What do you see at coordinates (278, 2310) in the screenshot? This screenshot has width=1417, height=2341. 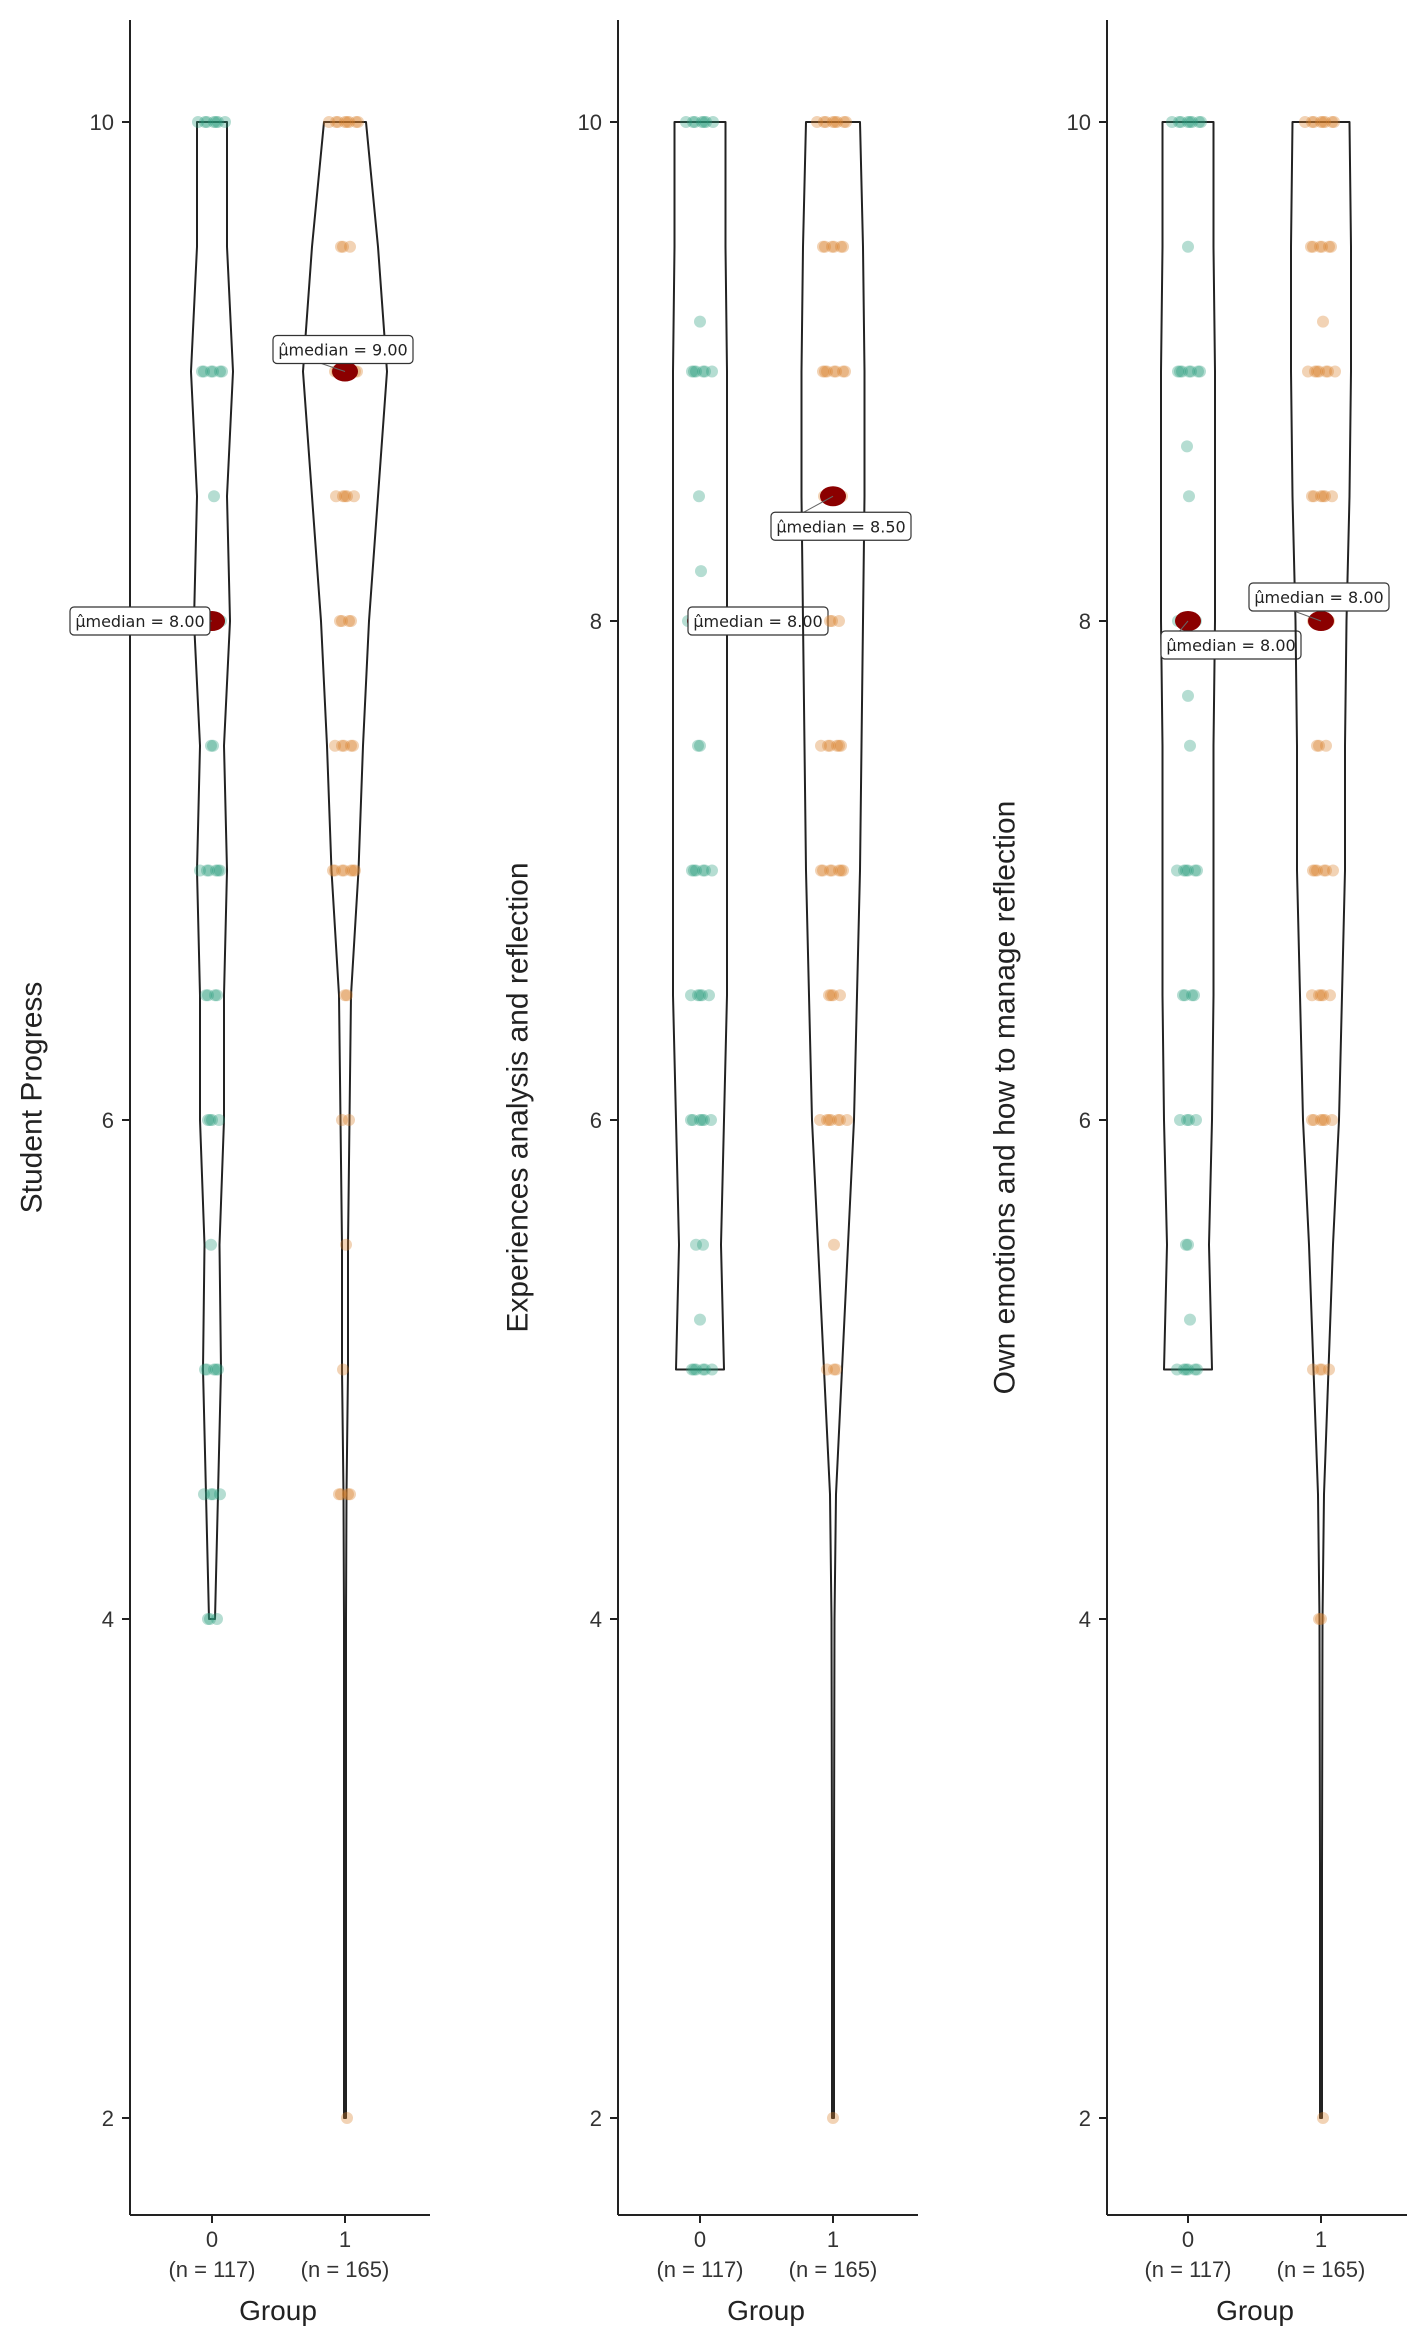 I see `x-axis-label: Group` at bounding box center [278, 2310].